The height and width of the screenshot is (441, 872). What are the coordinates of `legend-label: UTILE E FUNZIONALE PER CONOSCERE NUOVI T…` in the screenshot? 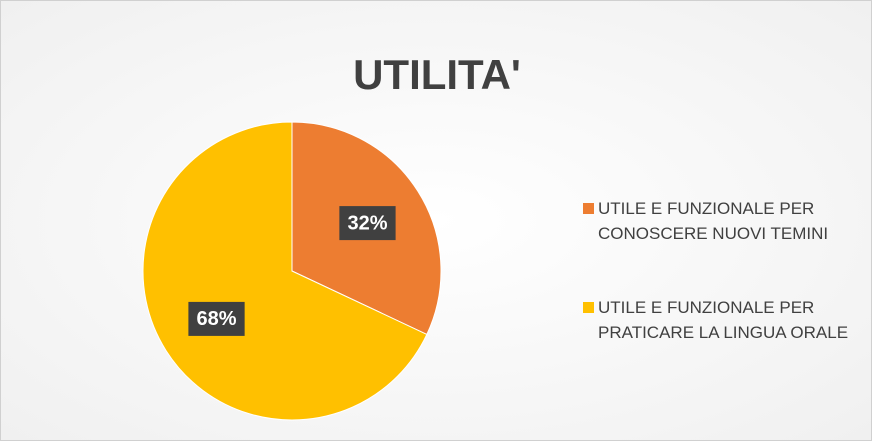 It's located at (713, 221).